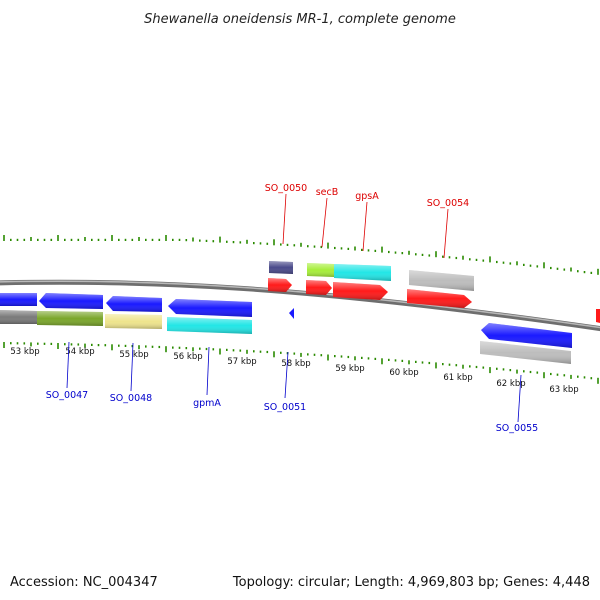 The width and height of the screenshot is (600, 600). What do you see at coordinates (367, 196) in the screenshot?
I see `gene-label-gpsa: gpsA` at bounding box center [367, 196].